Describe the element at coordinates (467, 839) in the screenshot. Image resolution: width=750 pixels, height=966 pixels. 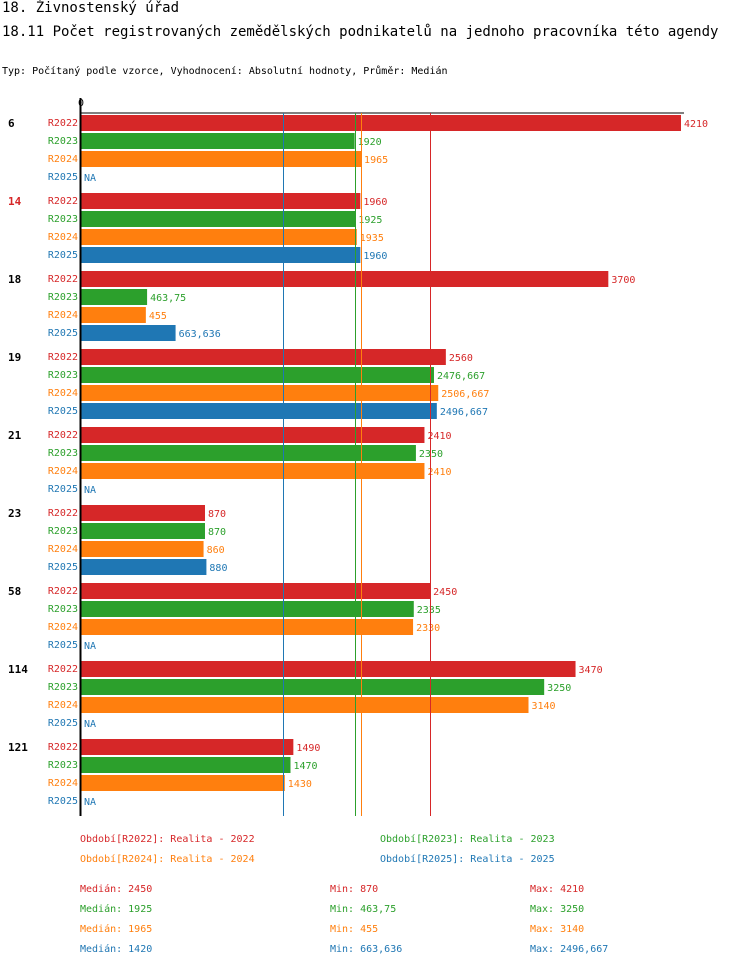
I see `legend-entry: Období[R2023]: Realita - 2023` at that location.